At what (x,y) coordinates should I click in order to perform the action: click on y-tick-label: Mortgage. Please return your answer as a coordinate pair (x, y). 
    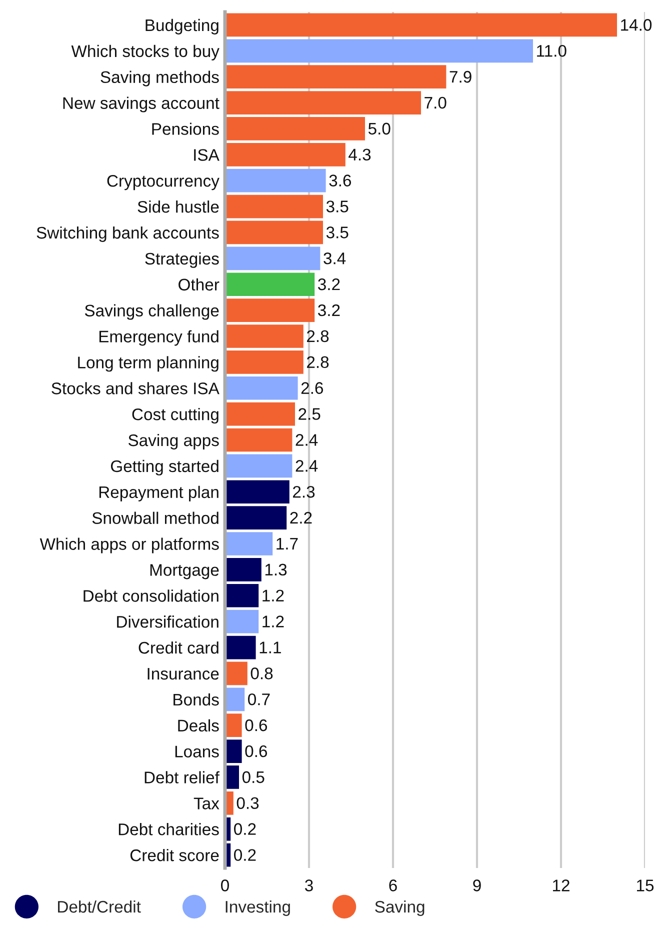
    Looking at the image, I should click on (184, 572).